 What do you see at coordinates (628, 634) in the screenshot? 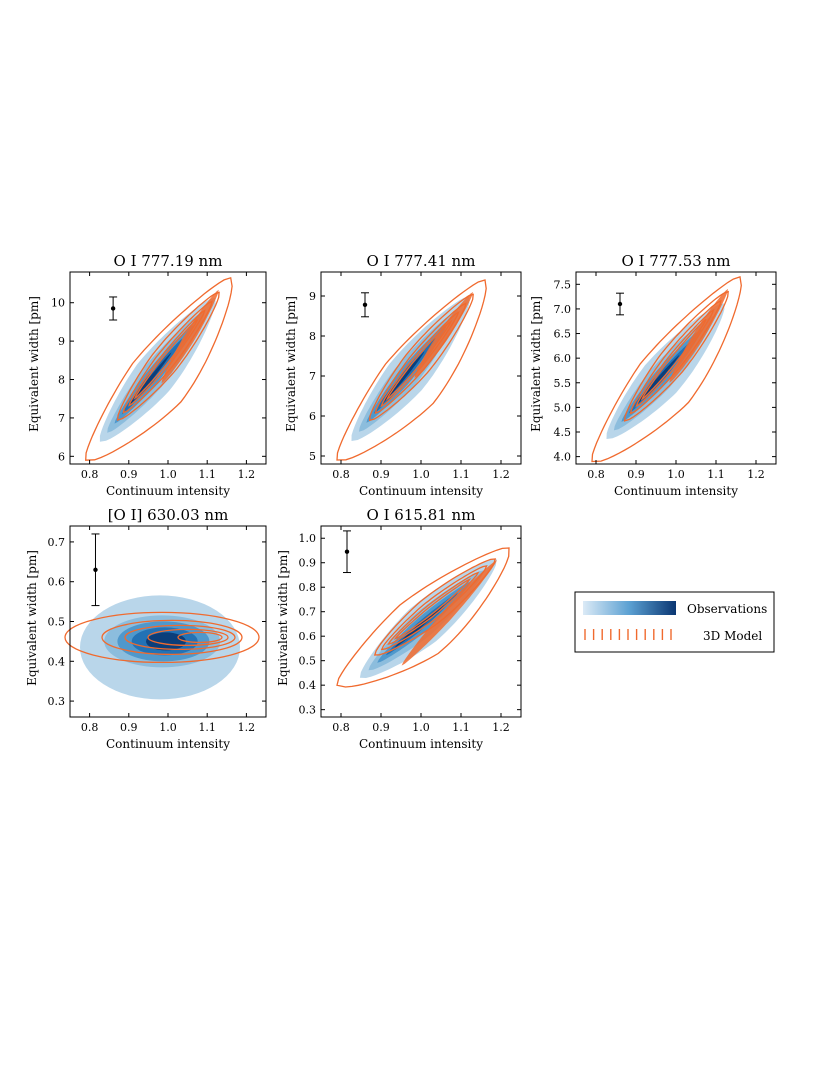
I see `legend-model-swatch` at bounding box center [628, 634].